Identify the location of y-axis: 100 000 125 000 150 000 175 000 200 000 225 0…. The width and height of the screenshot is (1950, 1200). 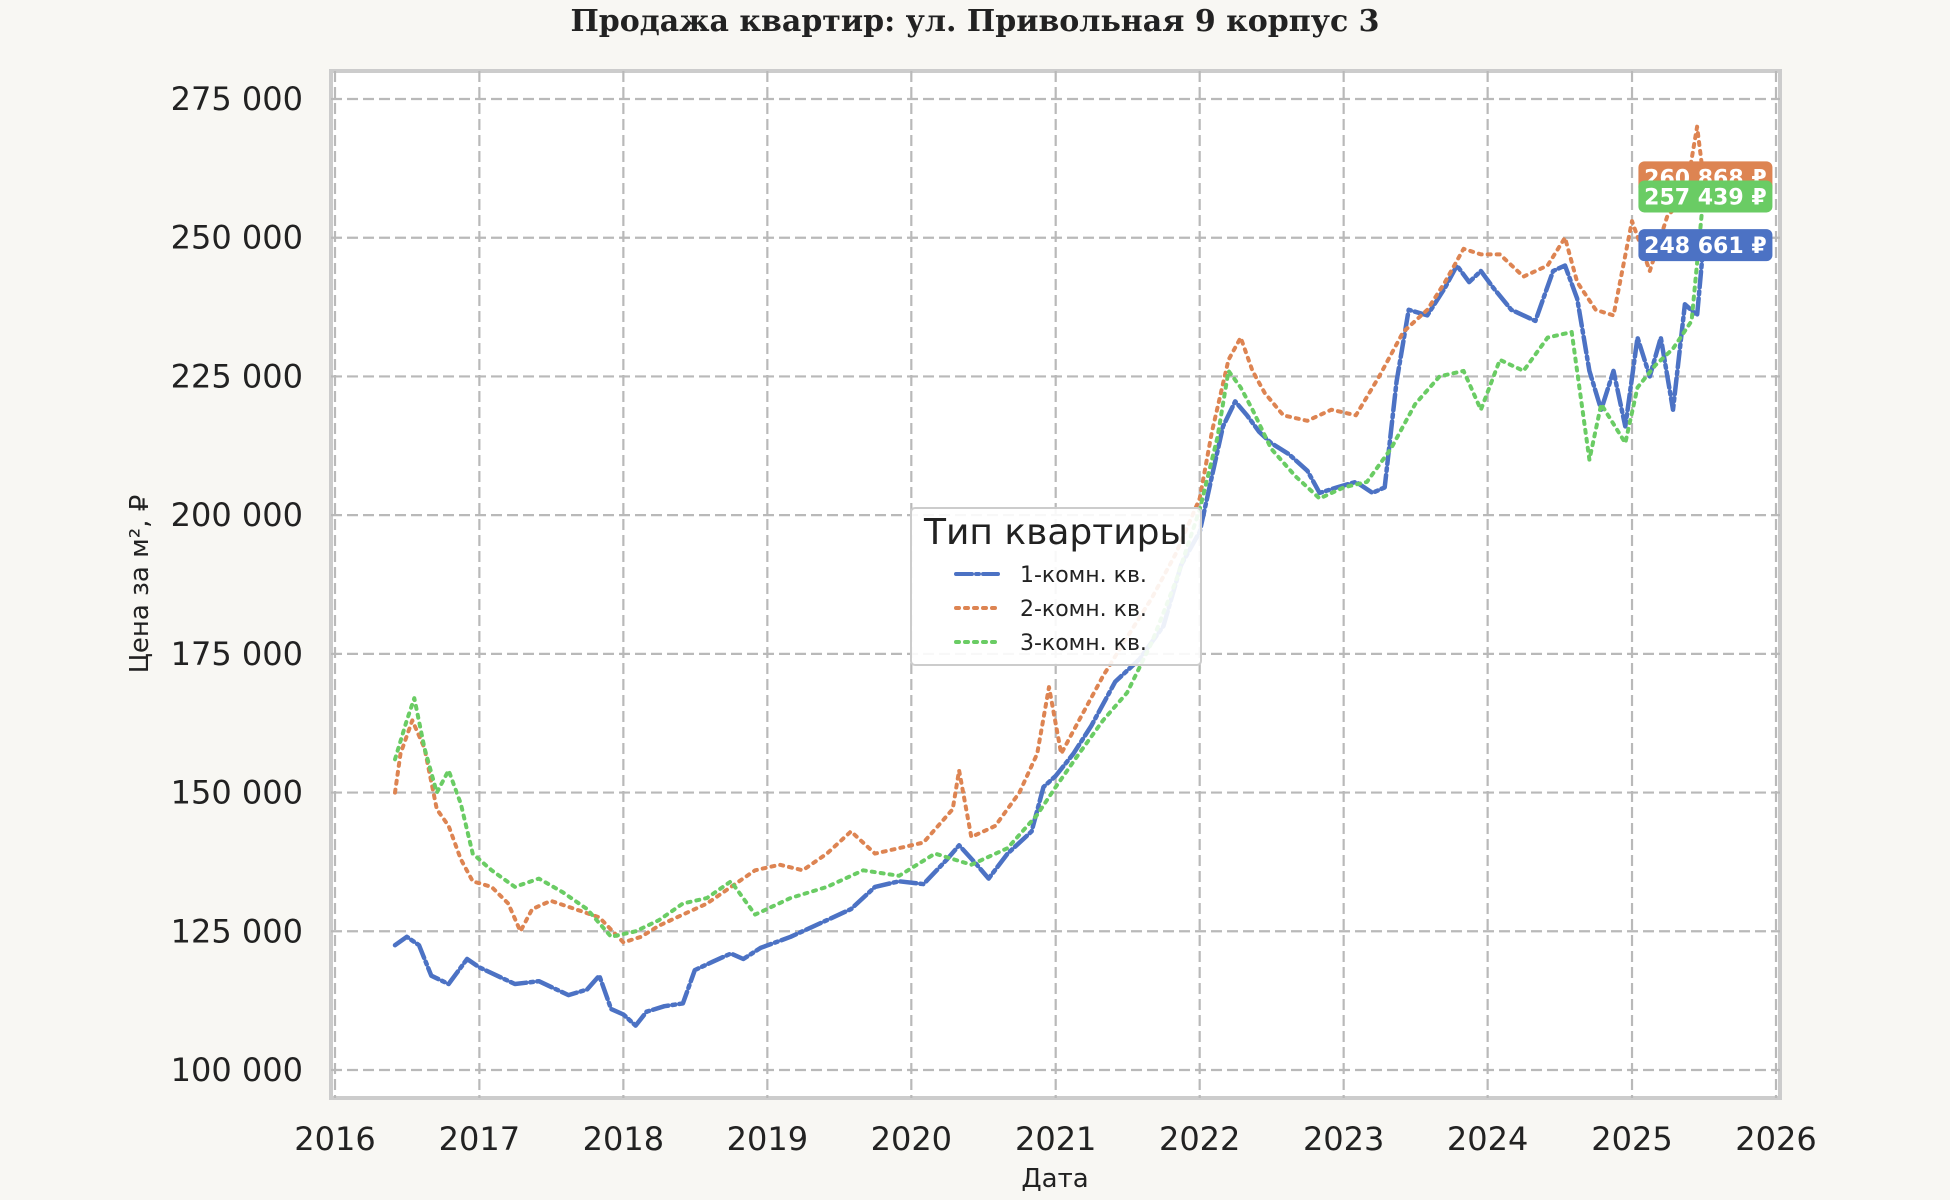
(237, 584).